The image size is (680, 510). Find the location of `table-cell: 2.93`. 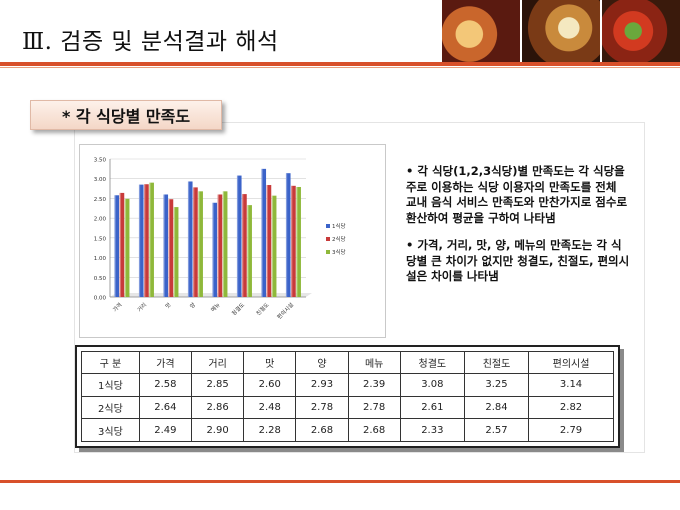

table-cell: 2.93 is located at coordinates (322, 385).